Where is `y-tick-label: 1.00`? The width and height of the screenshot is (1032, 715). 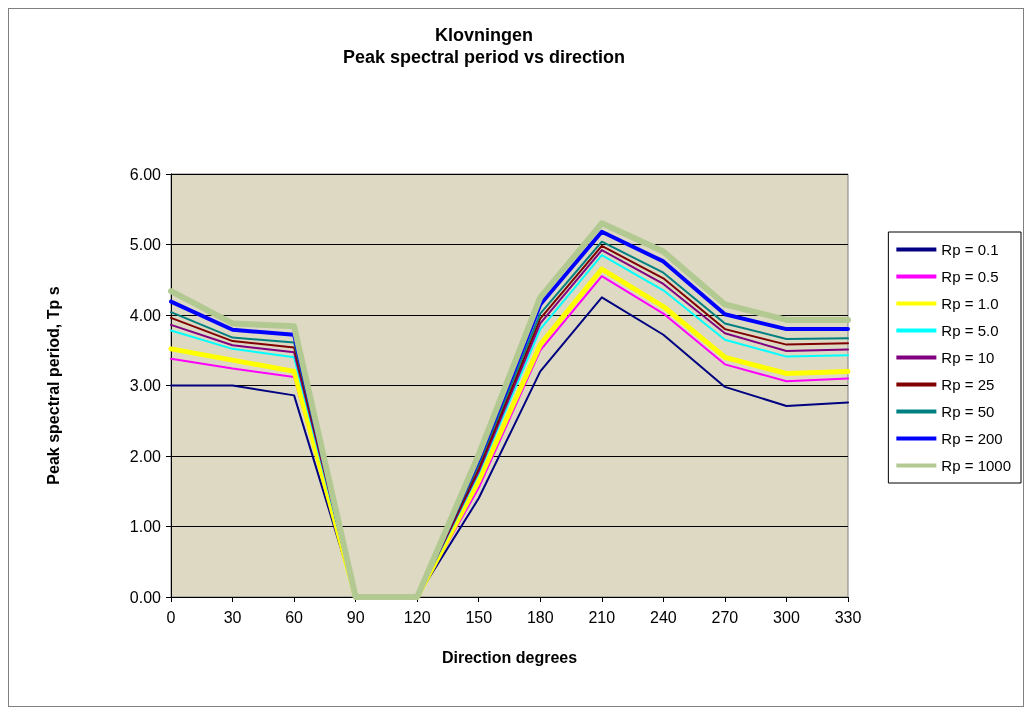 y-tick-label: 1.00 is located at coordinates (145, 526).